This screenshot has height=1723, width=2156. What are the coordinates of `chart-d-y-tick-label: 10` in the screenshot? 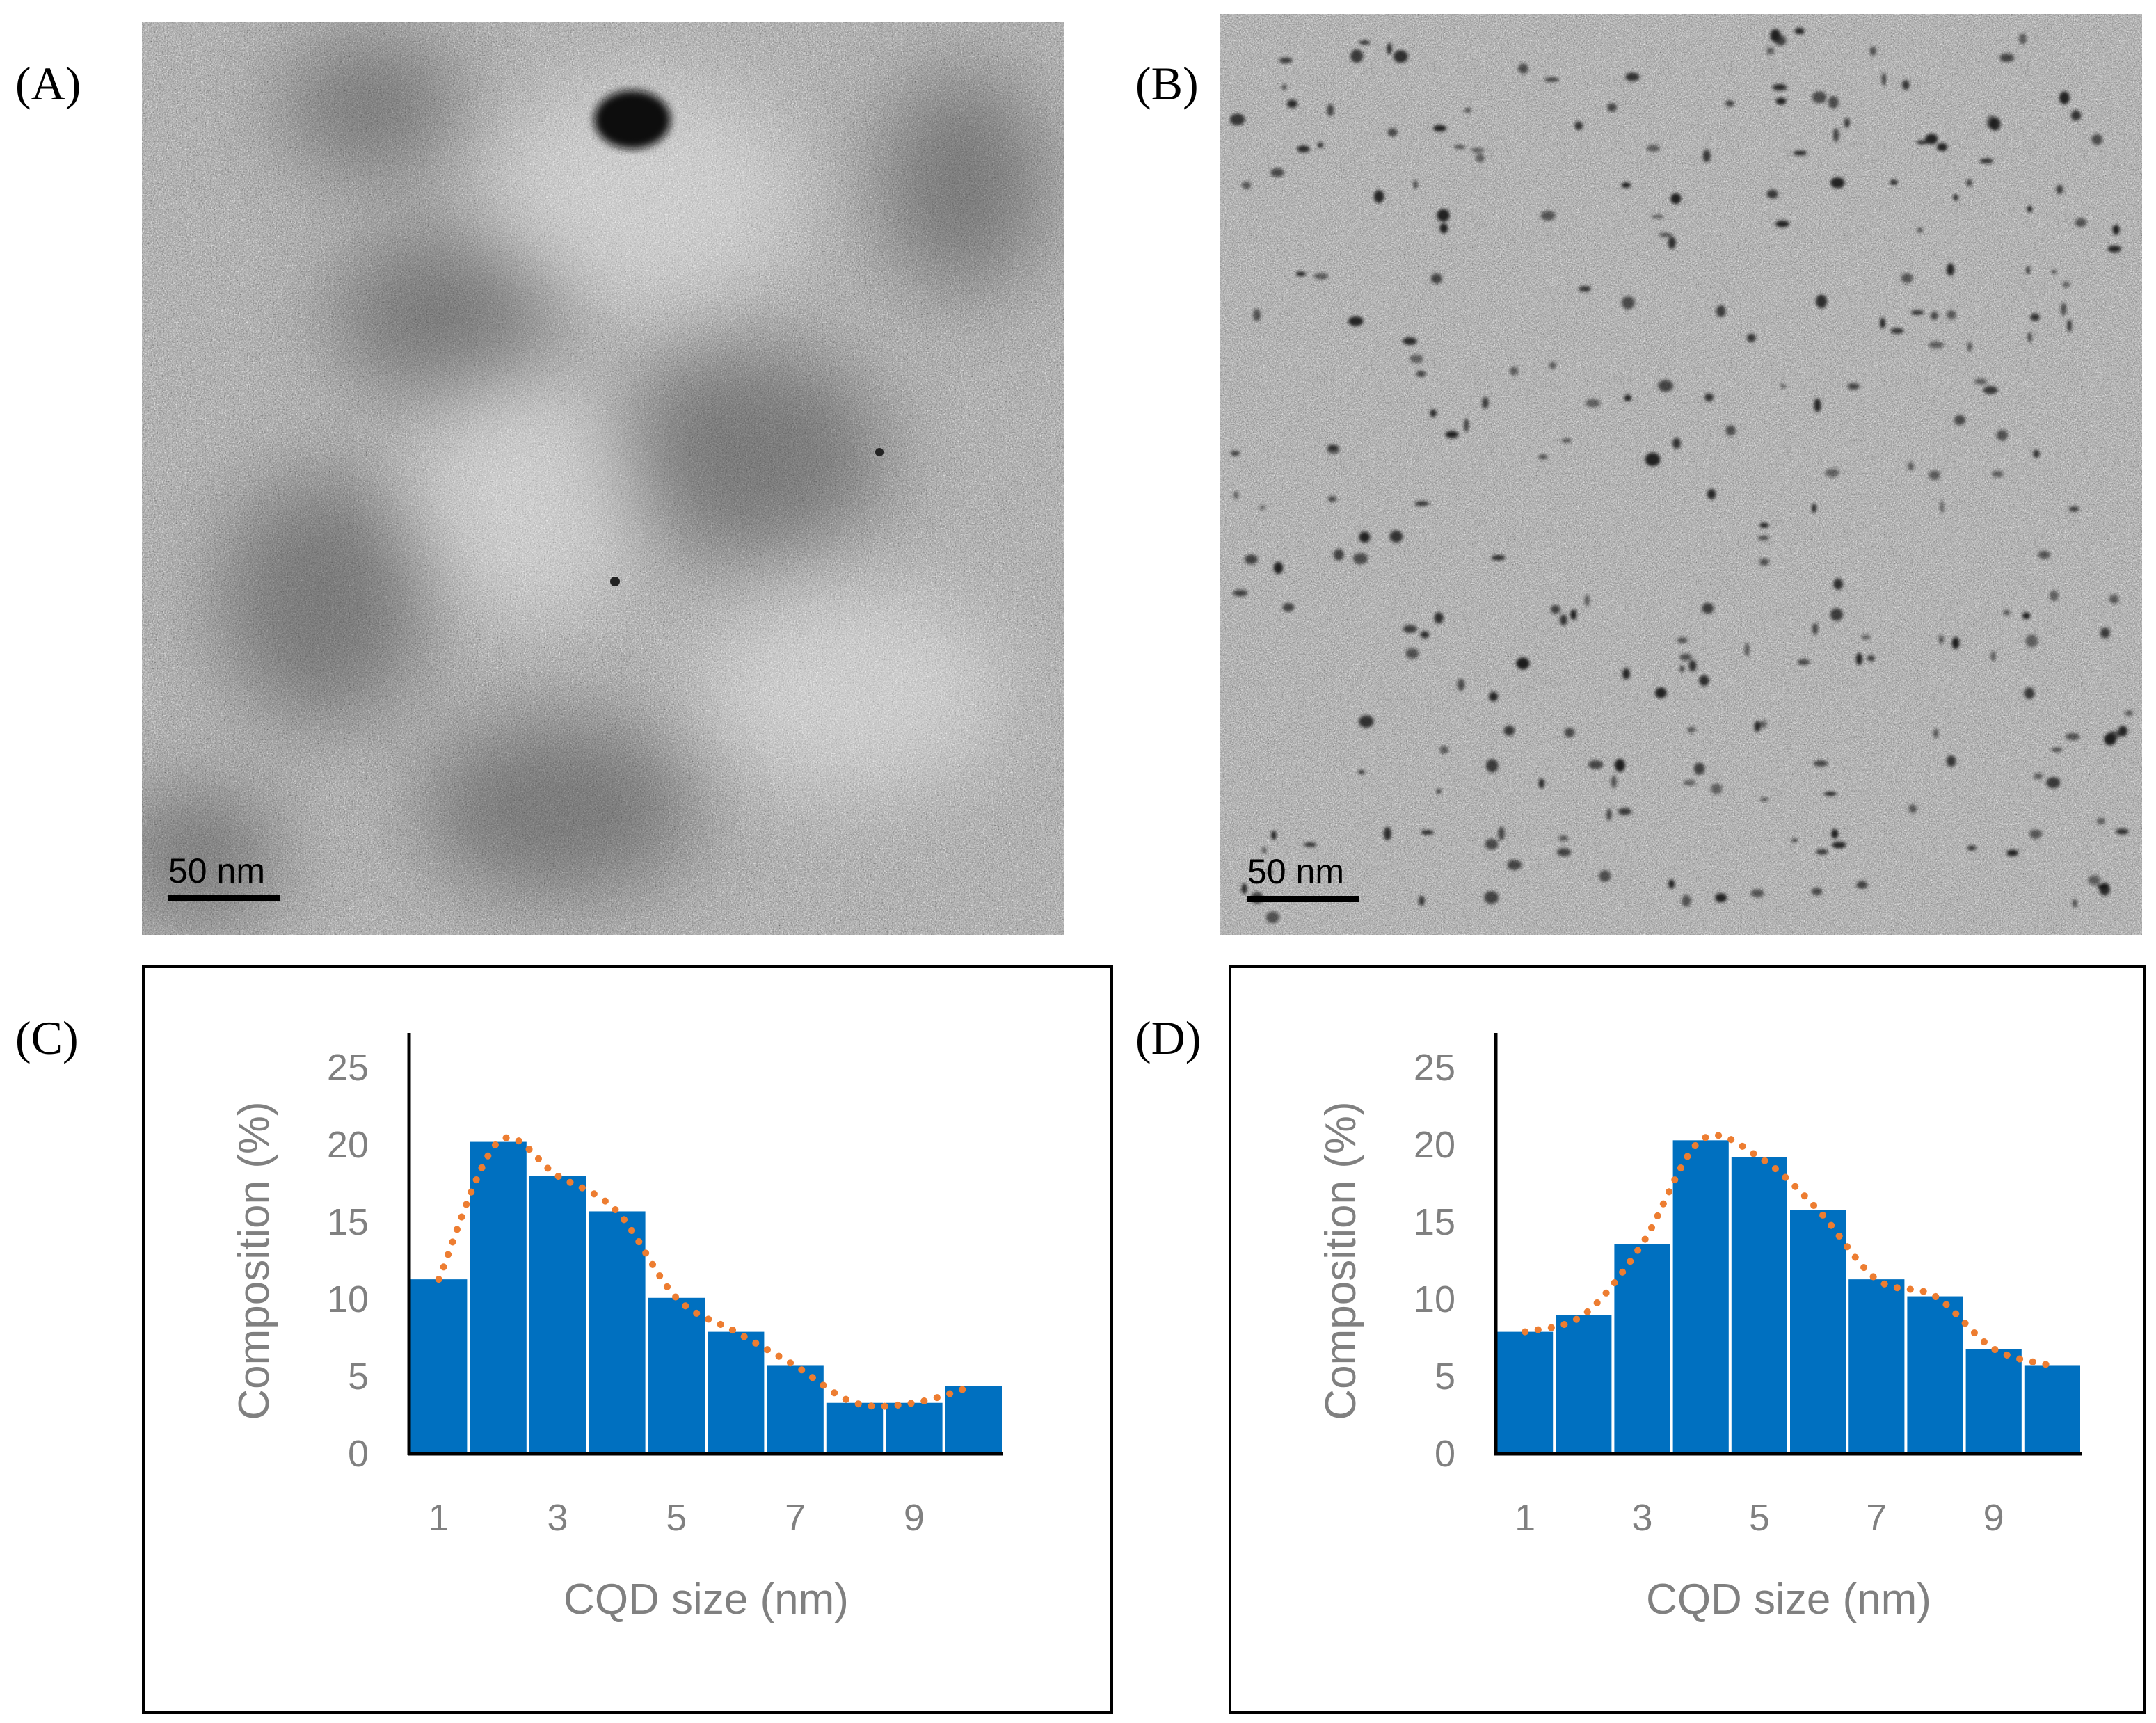 It's located at (1434, 1300).